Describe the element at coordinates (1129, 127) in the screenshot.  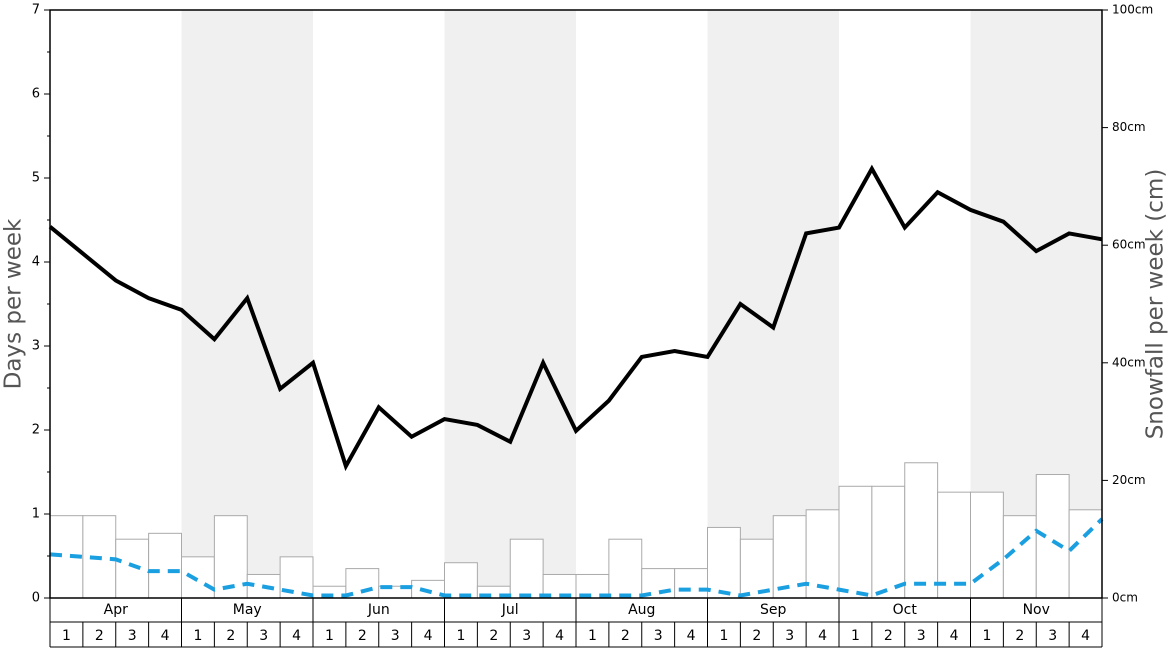
I see `y2-tick-label: 80cm` at that location.